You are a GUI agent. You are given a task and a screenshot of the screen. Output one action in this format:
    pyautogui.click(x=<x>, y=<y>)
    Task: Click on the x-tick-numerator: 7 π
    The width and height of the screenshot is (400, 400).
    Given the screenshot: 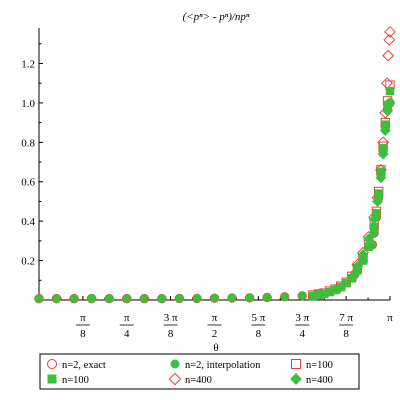 What is the action you would take?
    pyautogui.click(x=346, y=318)
    